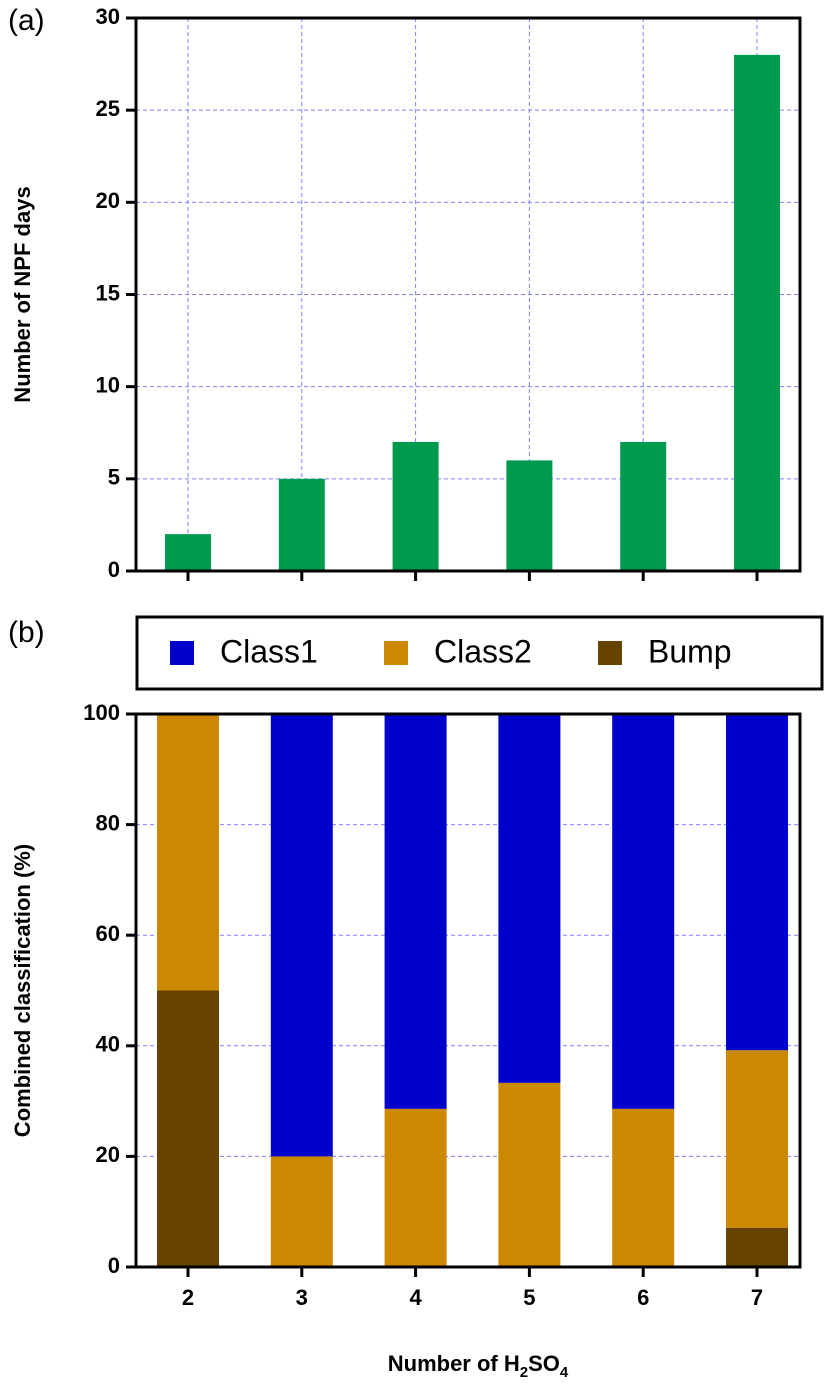 Image resolution: width=840 pixels, height=1396 pixels. Describe the element at coordinates (302, 1297) in the screenshot. I see `x-tick-label: 3` at that location.